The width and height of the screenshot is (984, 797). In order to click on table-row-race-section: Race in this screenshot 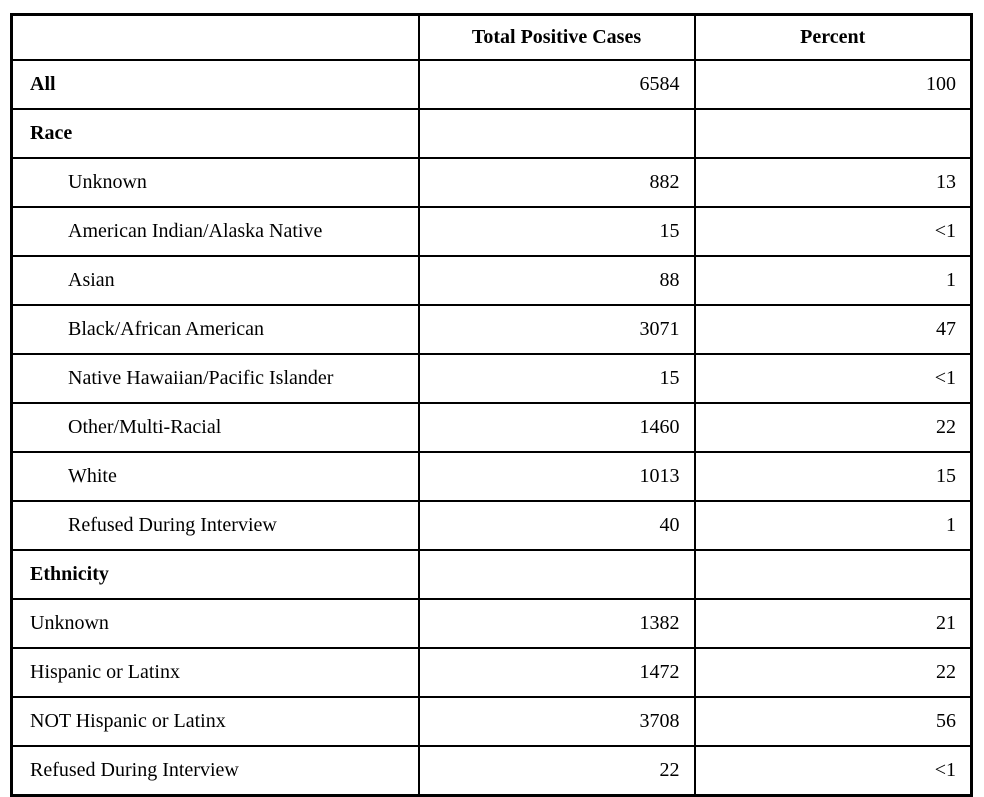, I will do `click(491, 133)`.